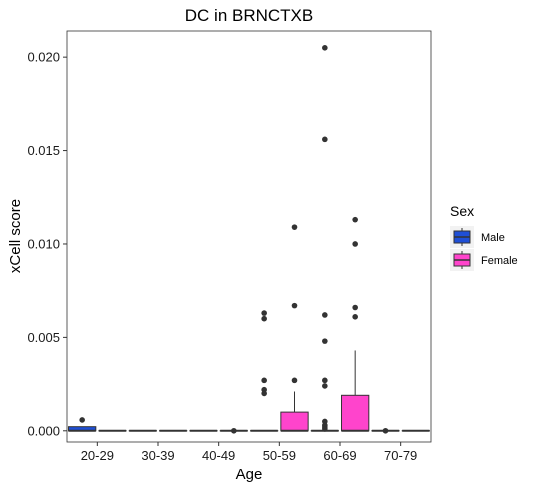  What do you see at coordinates (249, 452) in the screenshot?
I see `x-axis: 20-29 30-39 40-49 50-59 60-69 70-79` at bounding box center [249, 452].